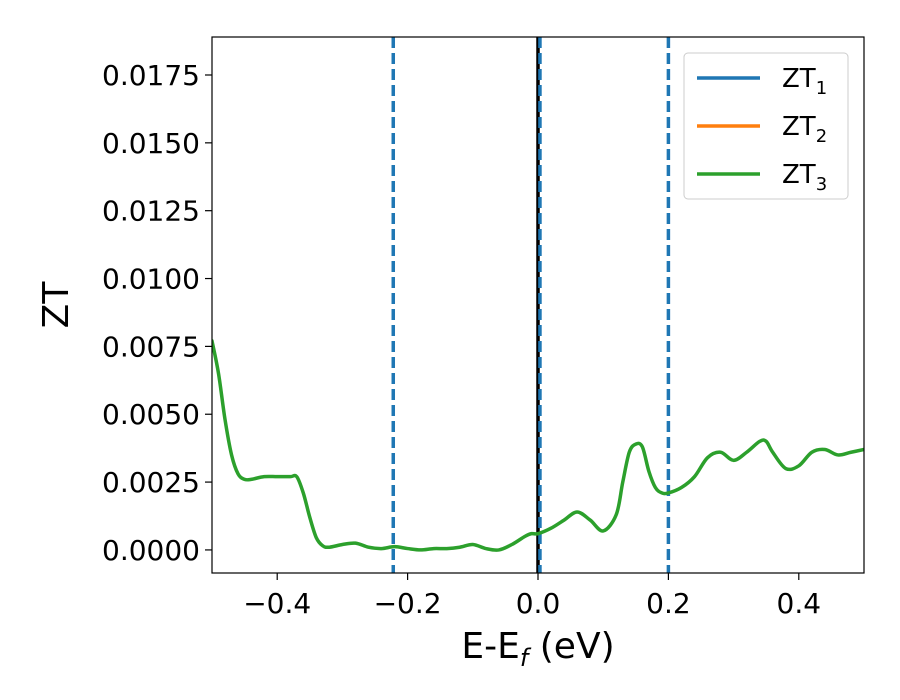 The width and height of the screenshot is (900, 700). I want to click on legend-label-zt1: ZT1, so click(804, 81).